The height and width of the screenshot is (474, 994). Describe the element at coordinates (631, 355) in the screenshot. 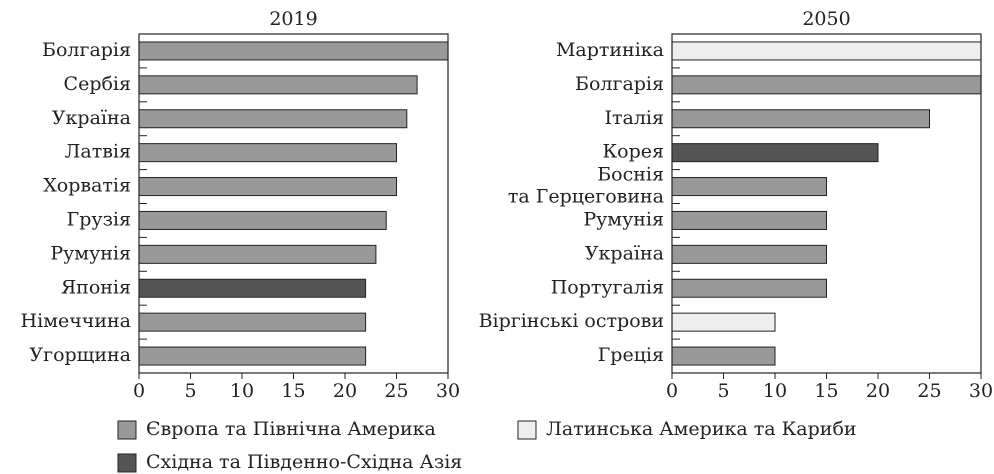

I see `y-tick-label: Греція` at that location.